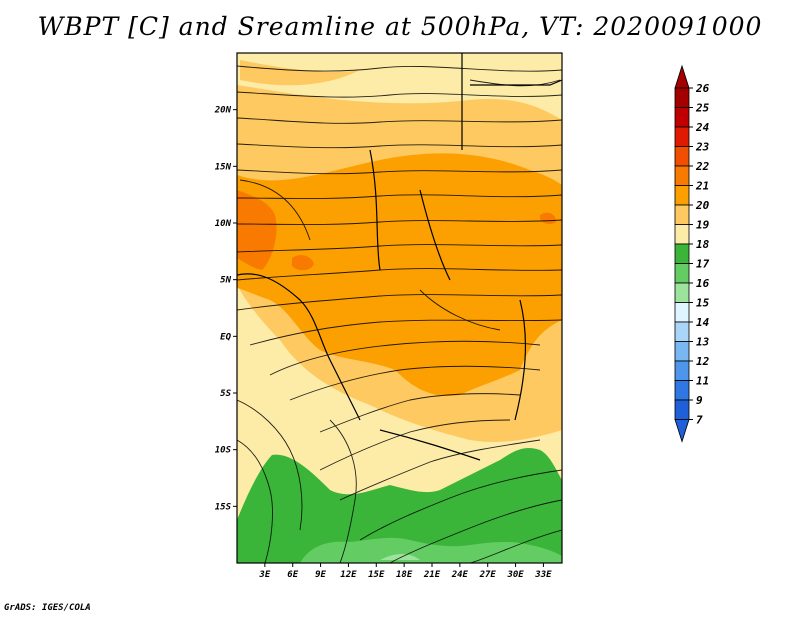  Describe the element at coordinates (225, 337) in the screenshot. I see `lat-tick-label: EQ` at that location.